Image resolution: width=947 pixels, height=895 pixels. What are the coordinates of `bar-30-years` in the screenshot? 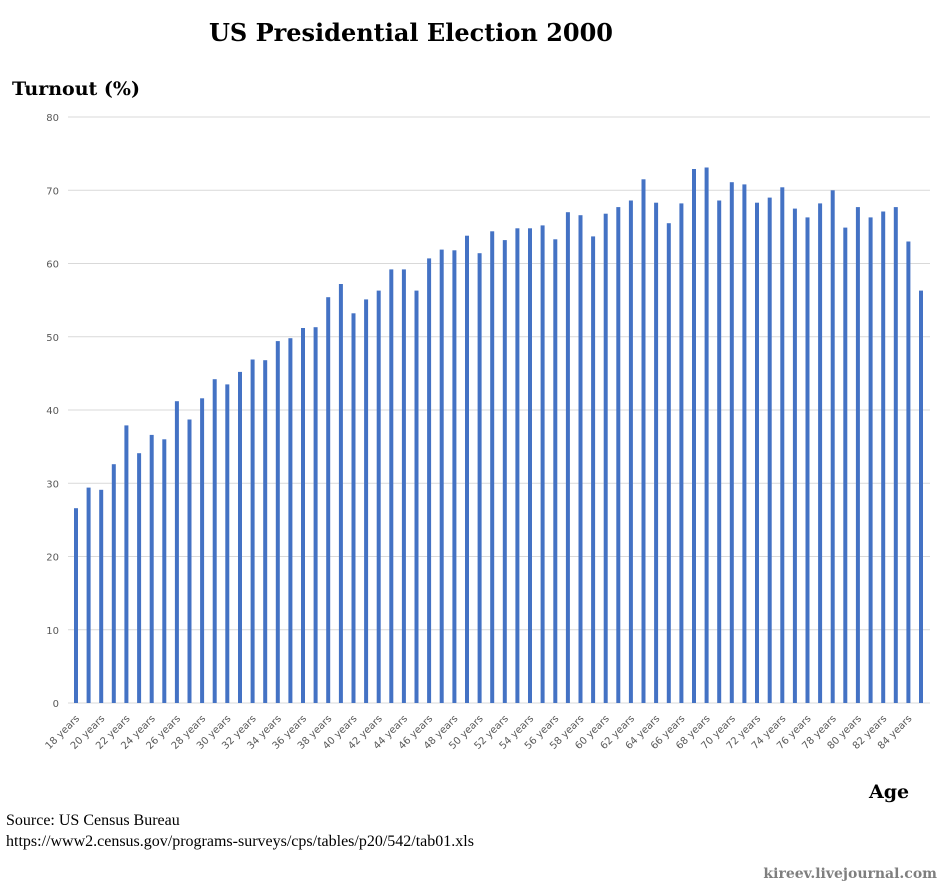 It's located at (227, 543).